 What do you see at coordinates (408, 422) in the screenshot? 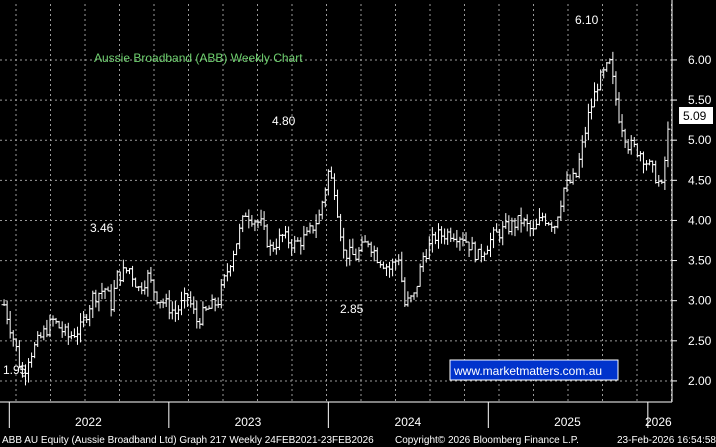
I see `x-tick-label: 2024` at bounding box center [408, 422].